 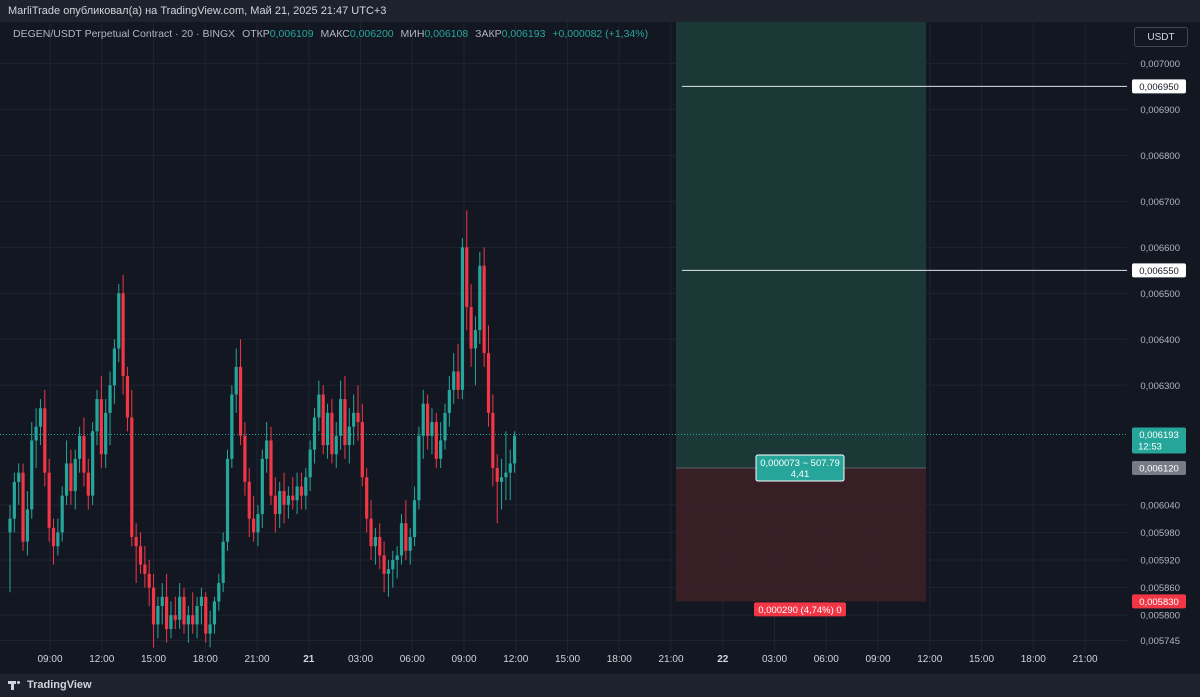 What do you see at coordinates (446, 34) in the screenshot?
I see `low-value: 0,006108` at bounding box center [446, 34].